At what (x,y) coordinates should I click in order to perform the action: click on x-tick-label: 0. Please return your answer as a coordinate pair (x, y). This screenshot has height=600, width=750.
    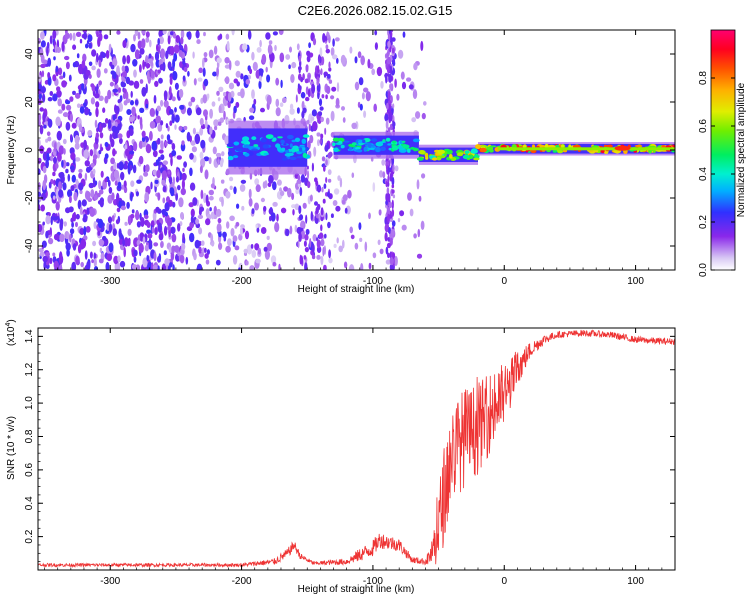
    Looking at the image, I should click on (504, 281).